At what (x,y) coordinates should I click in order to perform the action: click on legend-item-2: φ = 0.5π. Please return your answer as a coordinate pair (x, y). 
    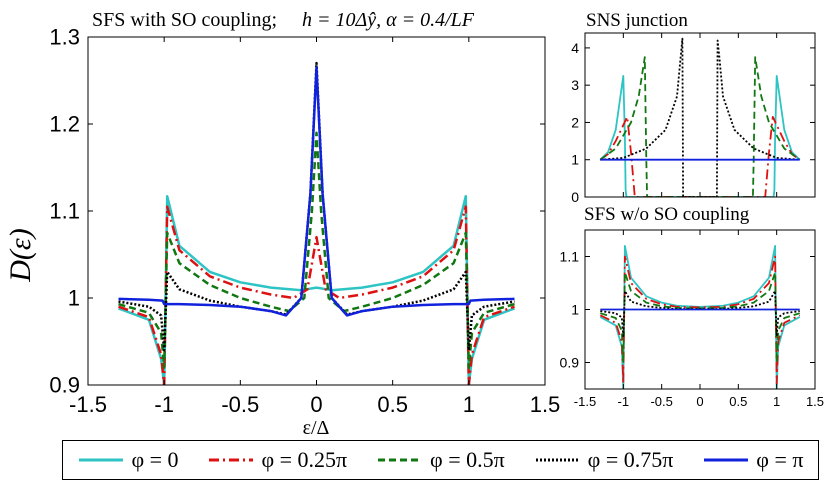
    Looking at the image, I should click on (440, 460).